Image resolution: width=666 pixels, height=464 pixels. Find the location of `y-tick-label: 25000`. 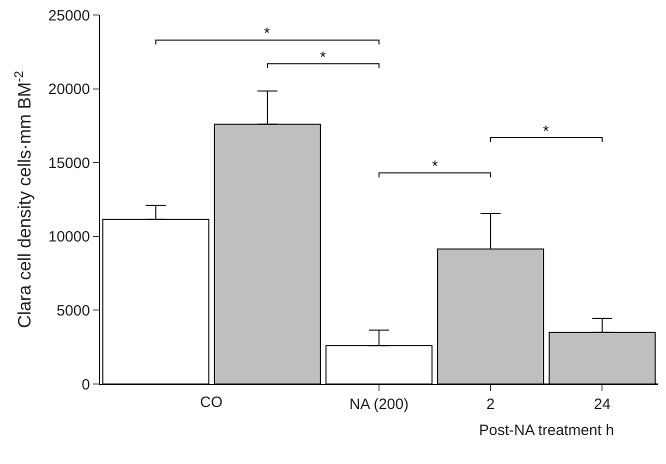

y-tick-label: 25000 is located at coordinates (69, 15).